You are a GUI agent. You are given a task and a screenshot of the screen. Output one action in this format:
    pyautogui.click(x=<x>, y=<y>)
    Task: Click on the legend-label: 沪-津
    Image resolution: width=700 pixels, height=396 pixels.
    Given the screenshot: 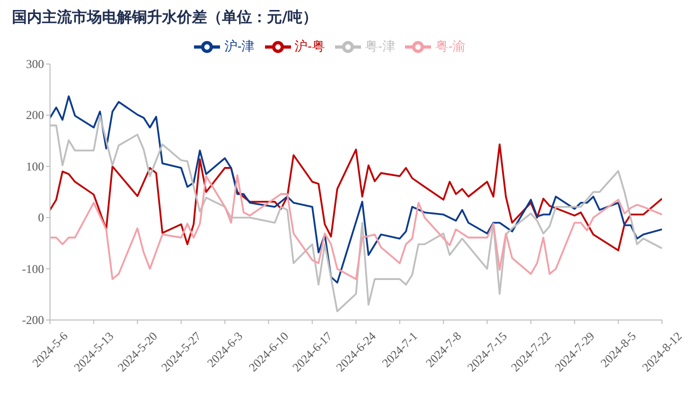 What is the action you would take?
    pyautogui.click(x=239, y=46)
    